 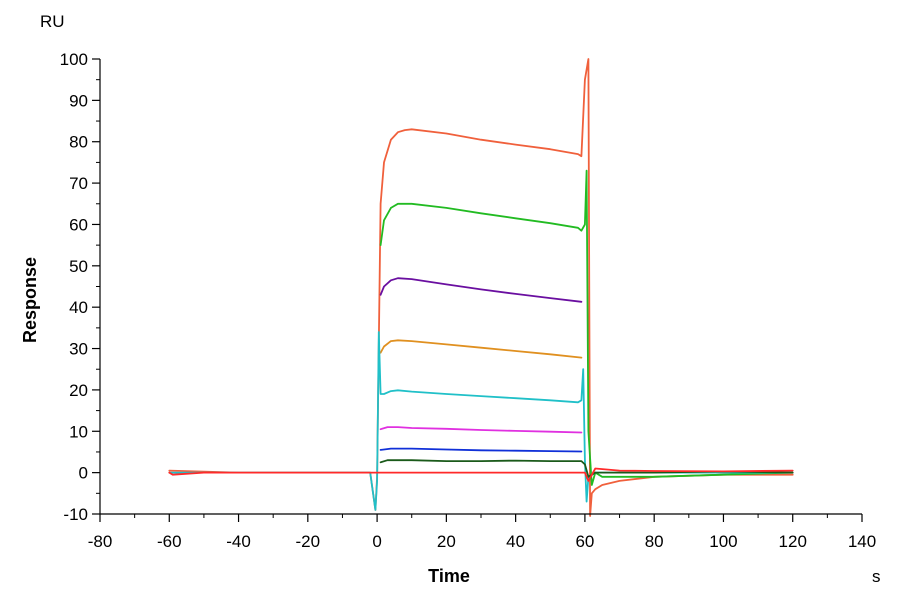 What do you see at coordinates (75, 514) in the screenshot?
I see `y-tick-label: -10` at bounding box center [75, 514].